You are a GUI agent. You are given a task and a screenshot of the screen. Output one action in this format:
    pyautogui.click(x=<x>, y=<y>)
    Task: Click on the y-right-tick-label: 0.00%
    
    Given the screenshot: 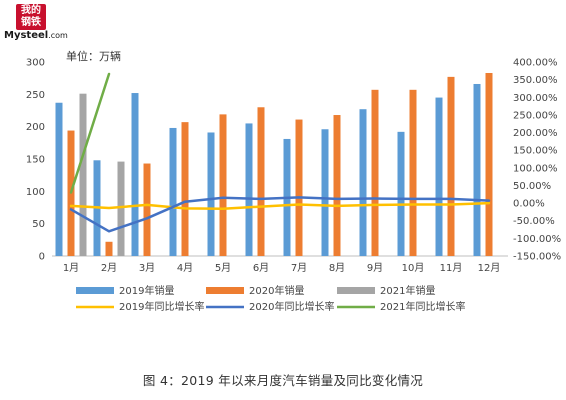 What is the action you would take?
    pyautogui.click(x=529, y=204)
    